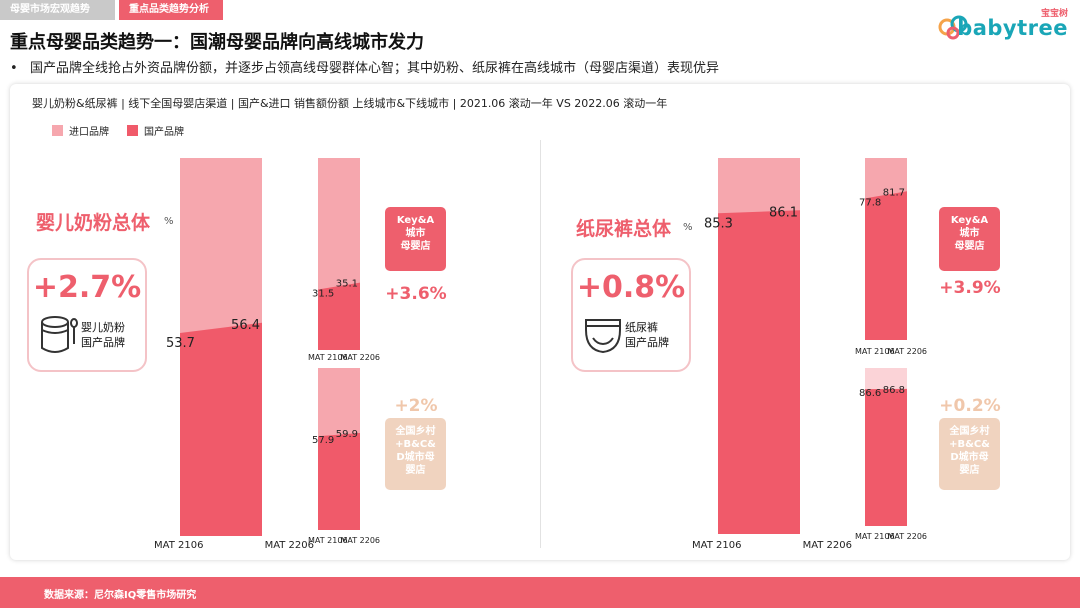  Describe the element at coordinates (540, 592) in the screenshot. I see `footer-bar: 数据来源：尼尔森IQ零售市场研究` at that location.